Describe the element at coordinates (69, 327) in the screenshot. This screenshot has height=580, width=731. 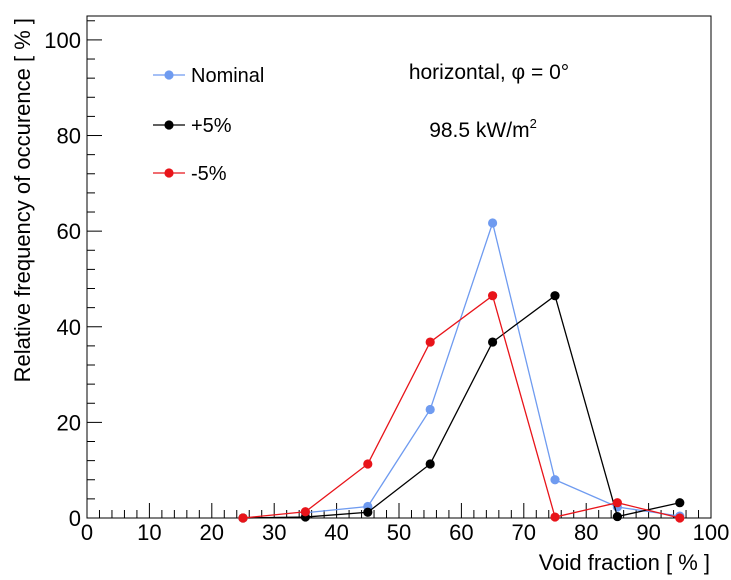
I see `y-tick-label: 40` at that location.